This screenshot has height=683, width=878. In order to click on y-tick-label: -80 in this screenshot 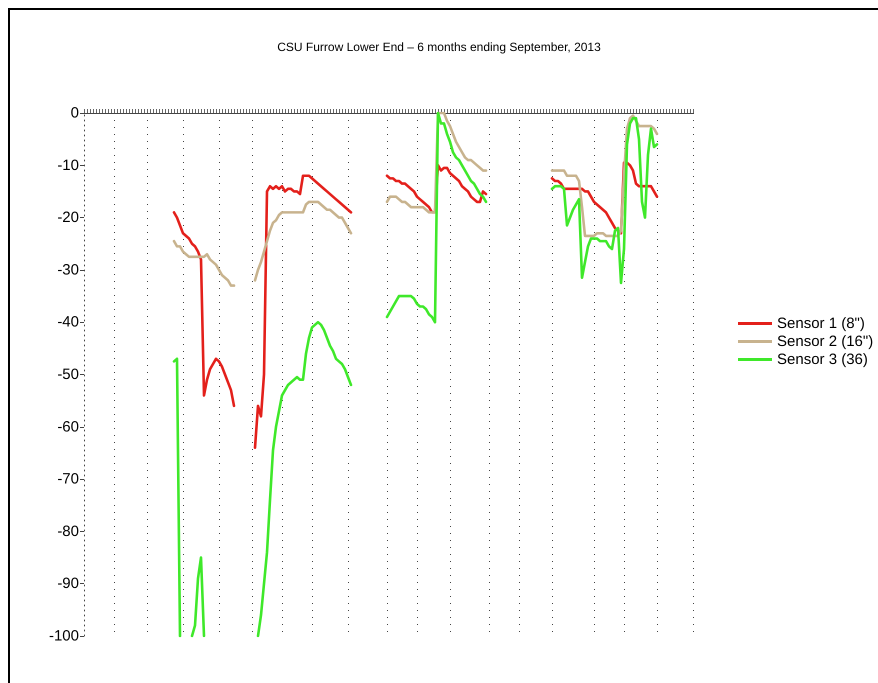, I will do `click(68, 531)`.